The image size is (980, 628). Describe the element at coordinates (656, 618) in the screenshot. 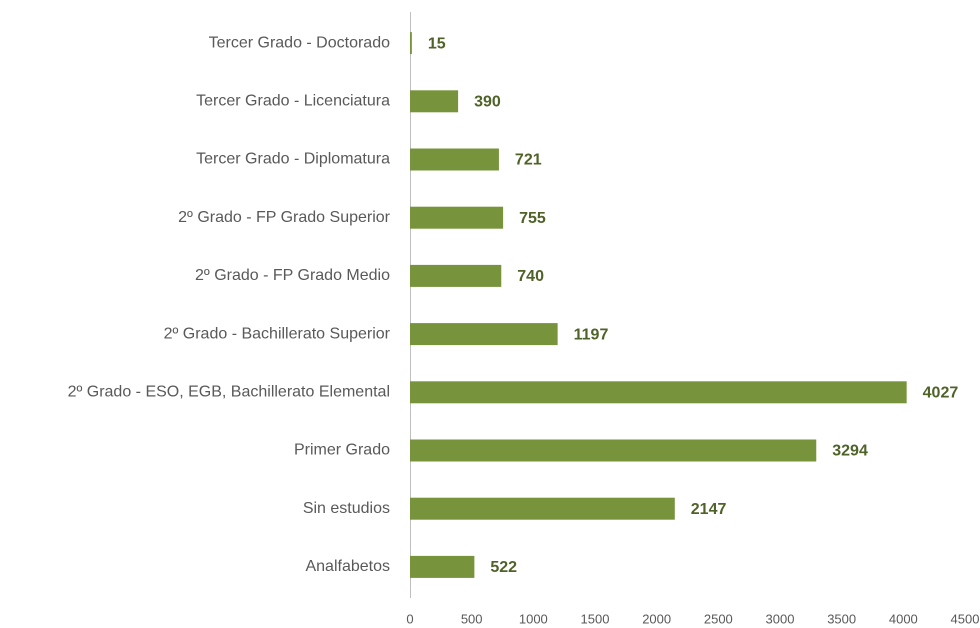

I see `x-tick-label: 2000` at that location.